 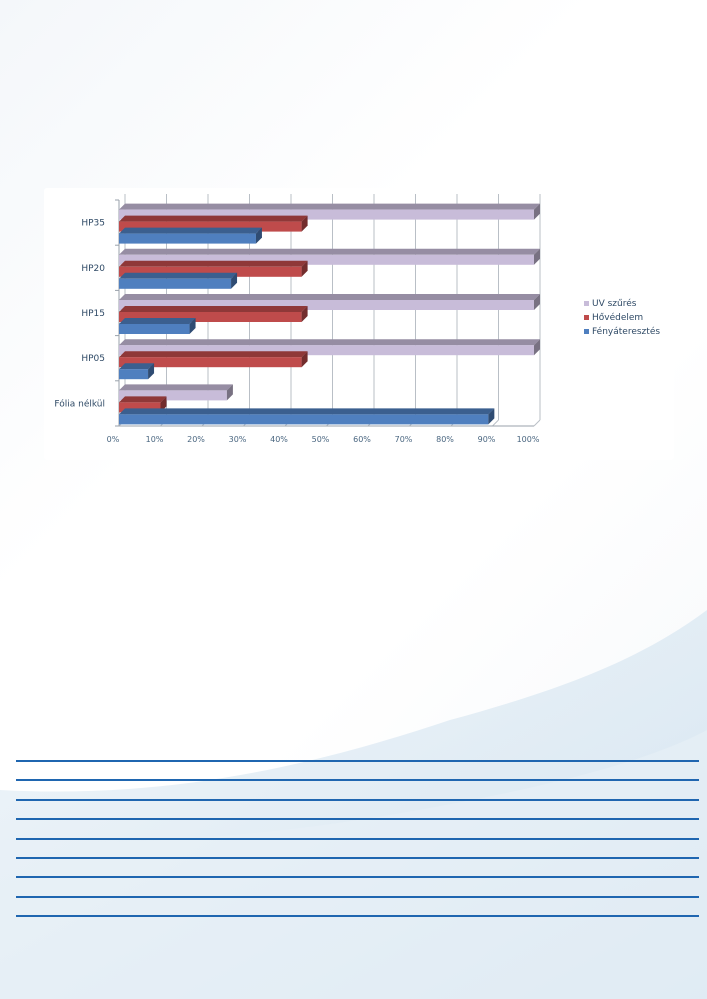 I want to click on x-tick-label: 30%, so click(x=238, y=439).